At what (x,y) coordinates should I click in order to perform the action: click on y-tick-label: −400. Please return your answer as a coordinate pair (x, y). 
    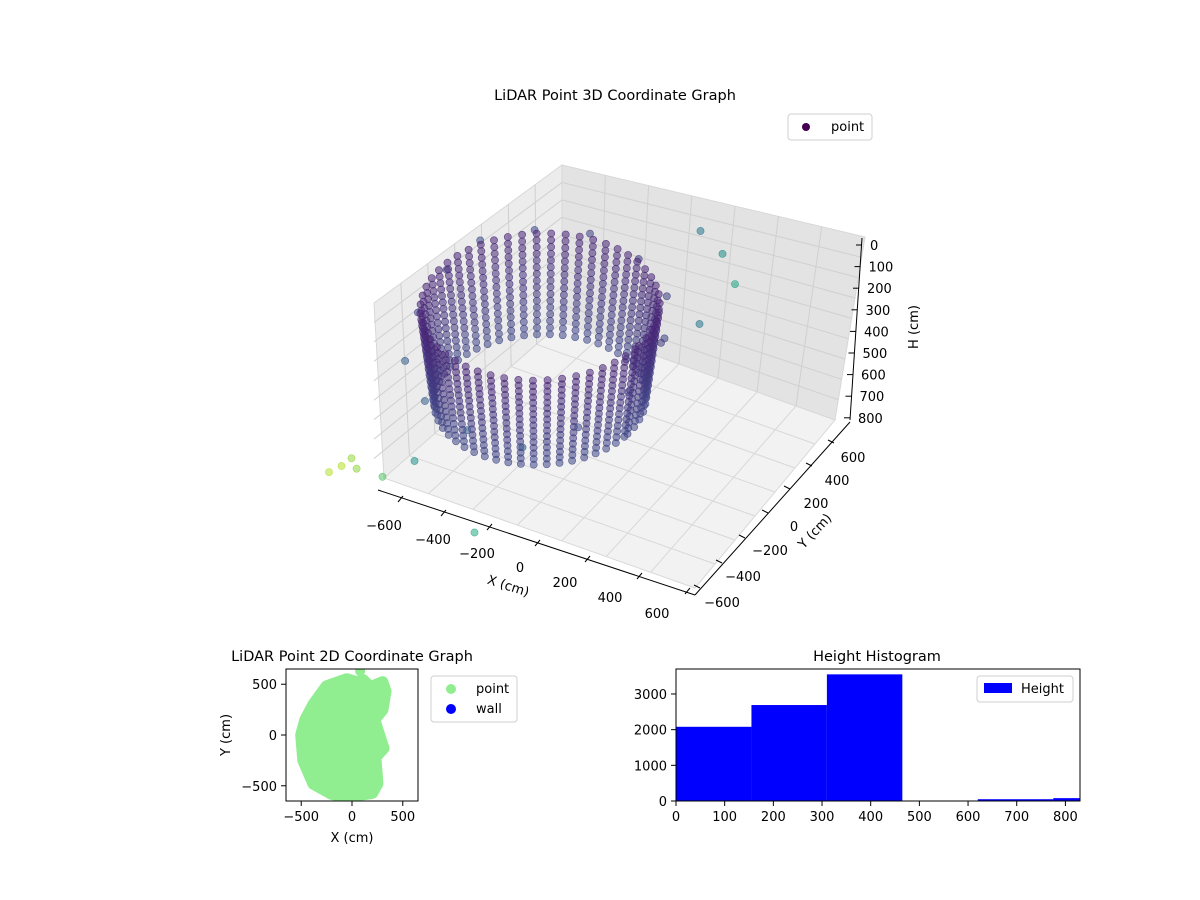
    Looking at the image, I should click on (743, 577).